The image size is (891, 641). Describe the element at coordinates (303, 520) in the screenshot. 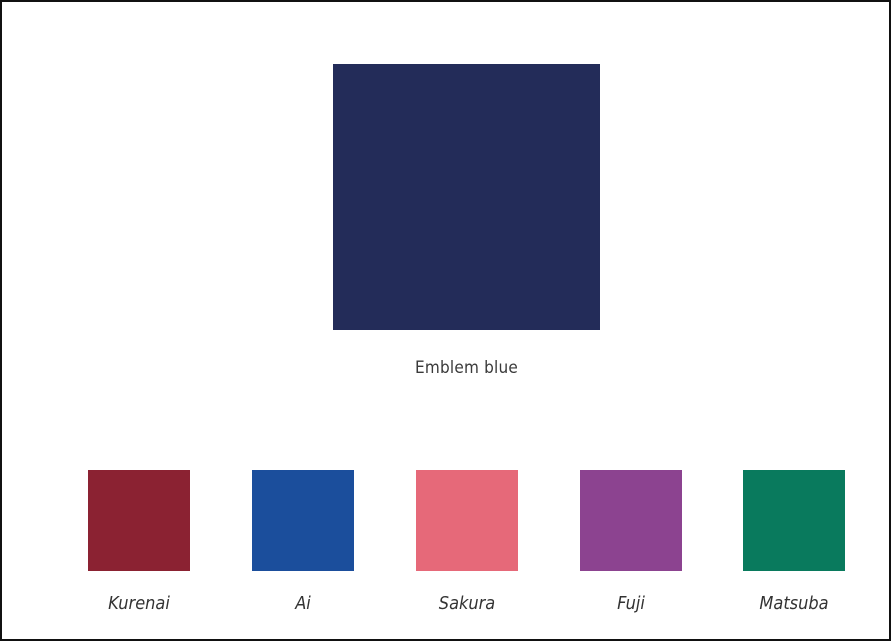

I see `ai-swatch` at that location.